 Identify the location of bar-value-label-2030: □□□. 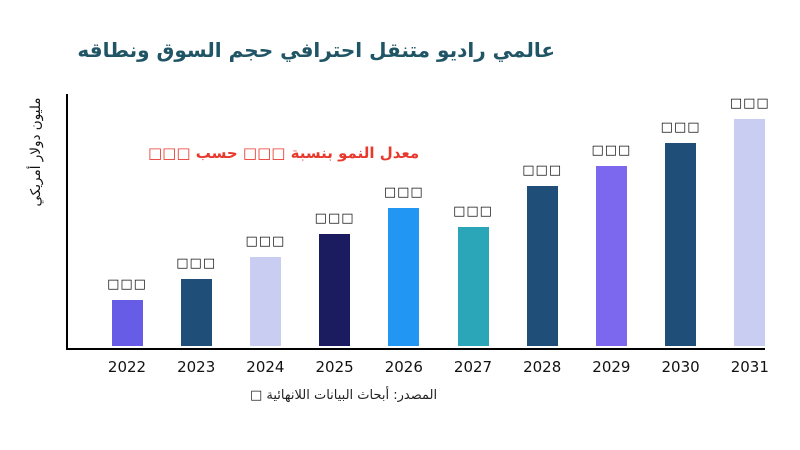
(680, 127).